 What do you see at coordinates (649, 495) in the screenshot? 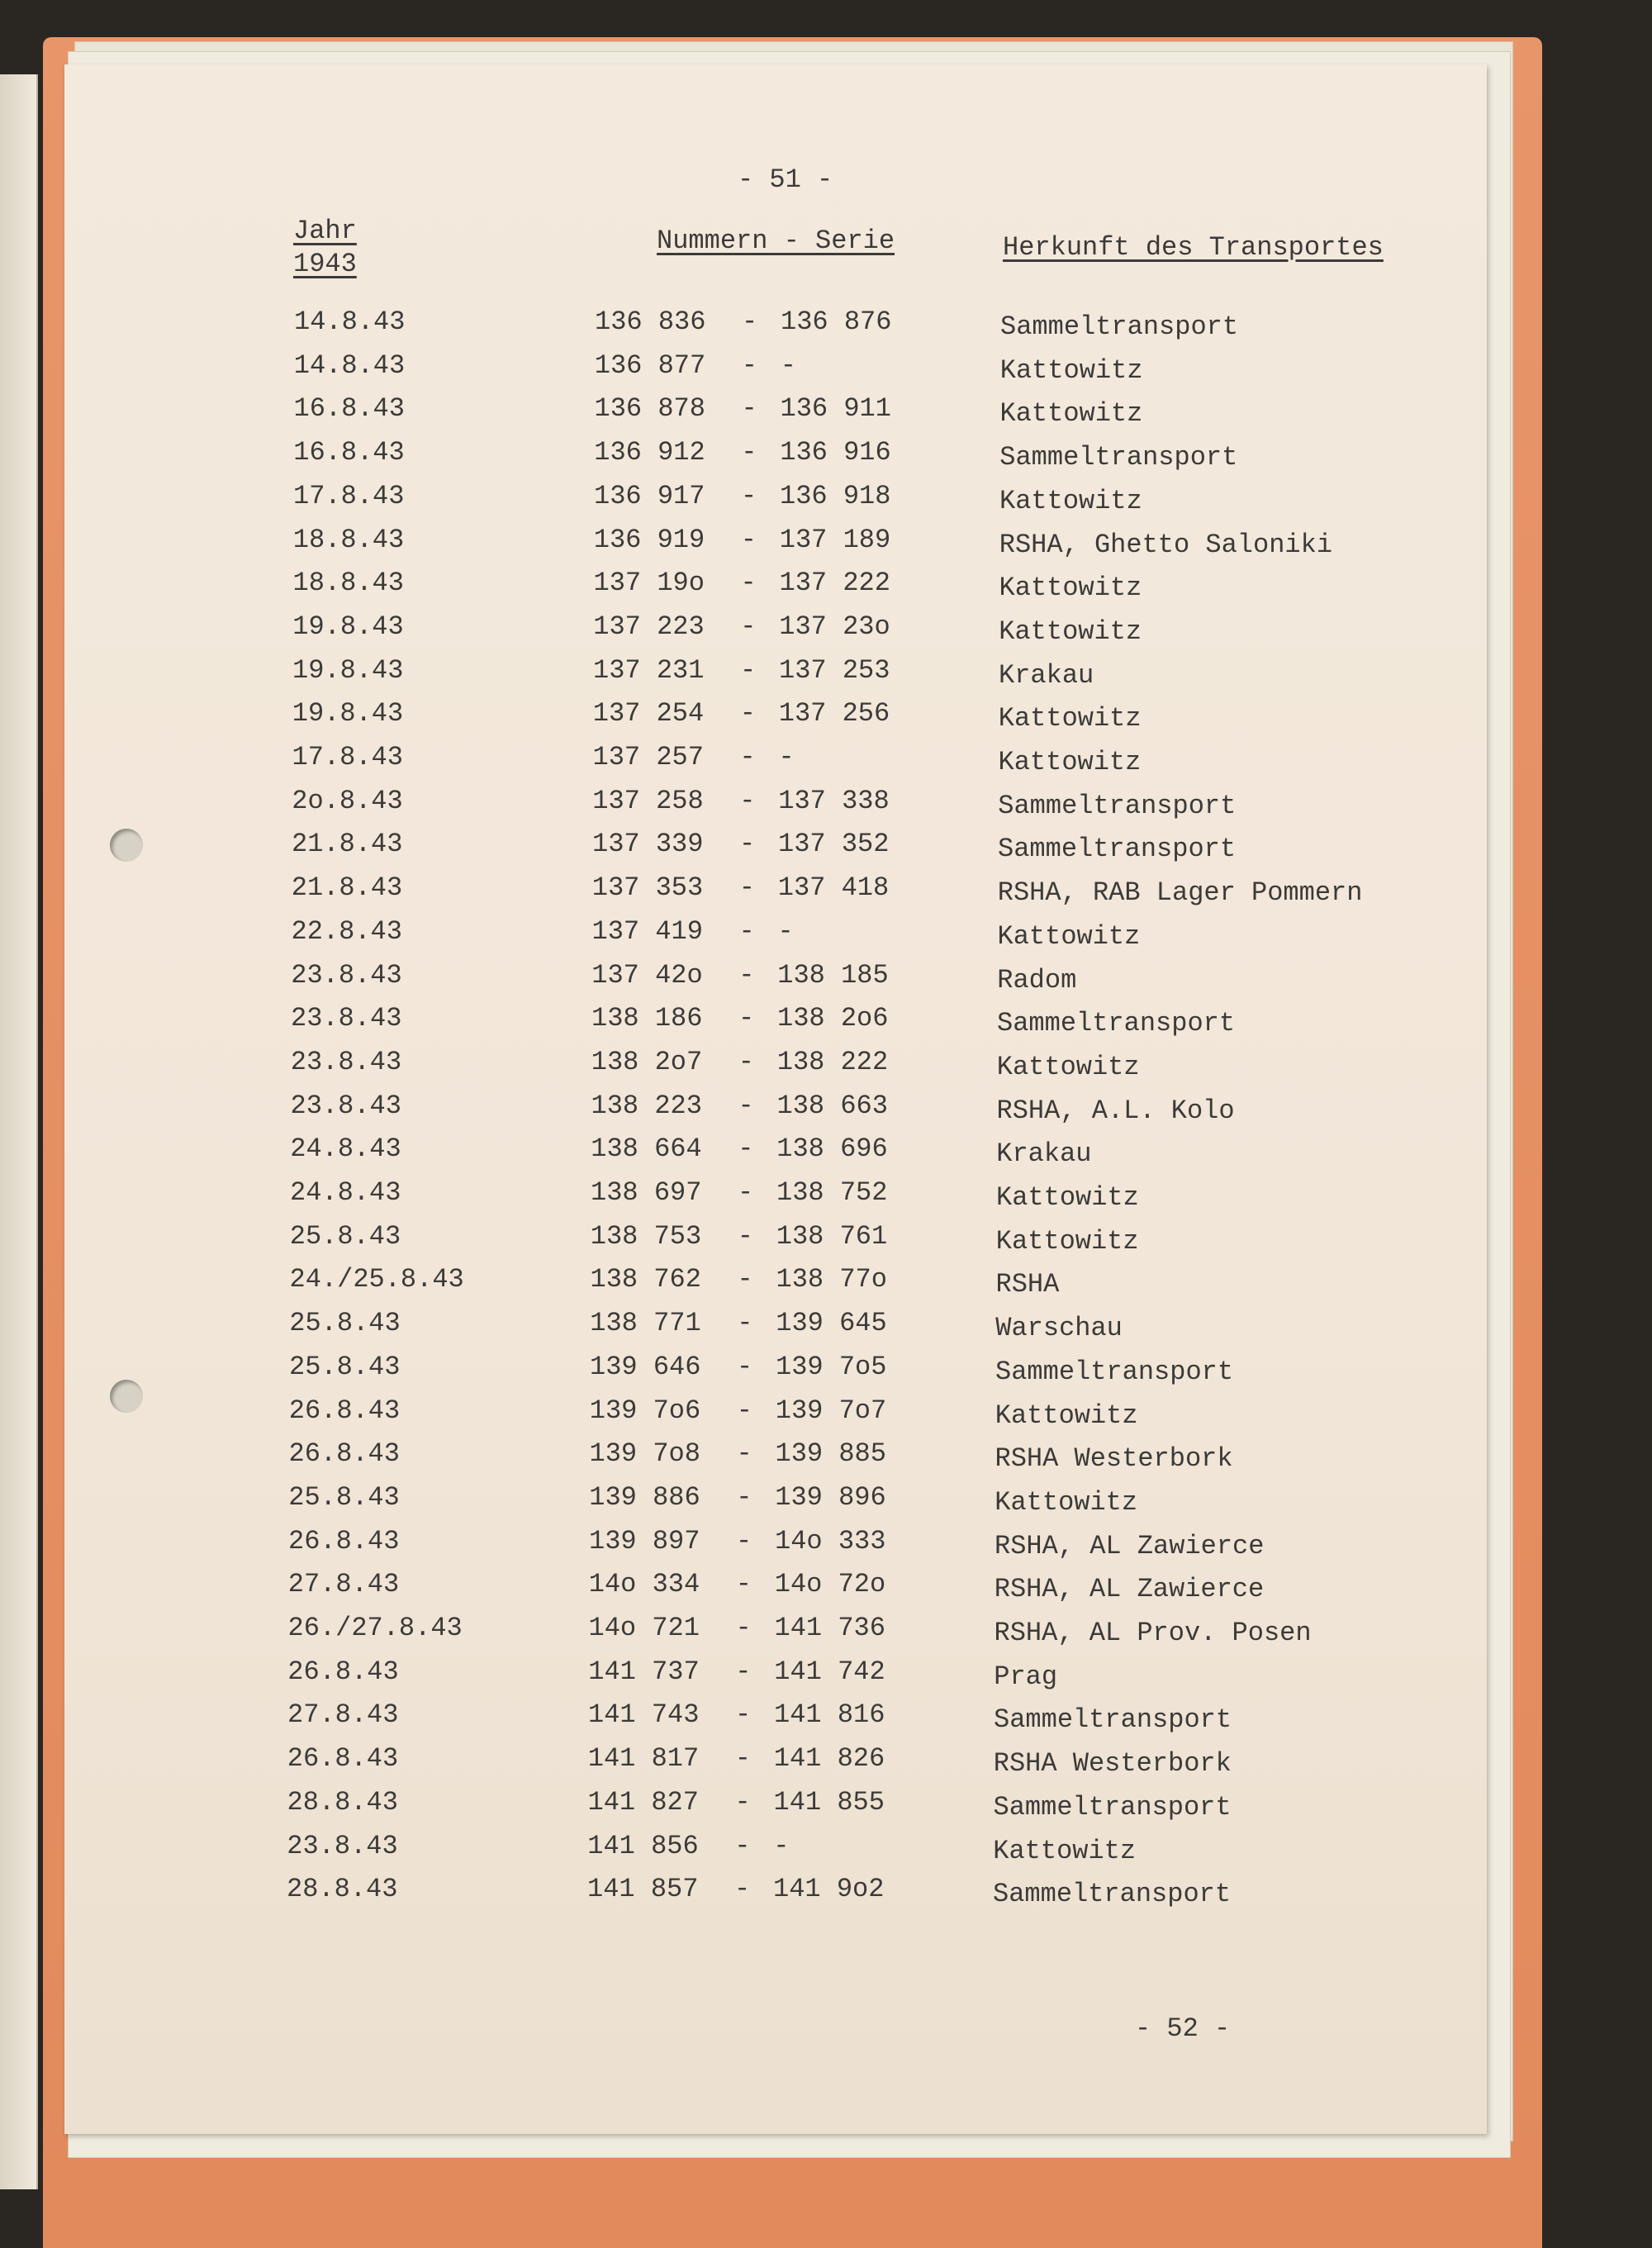
I see `row-number-from: 136 917` at bounding box center [649, 495].